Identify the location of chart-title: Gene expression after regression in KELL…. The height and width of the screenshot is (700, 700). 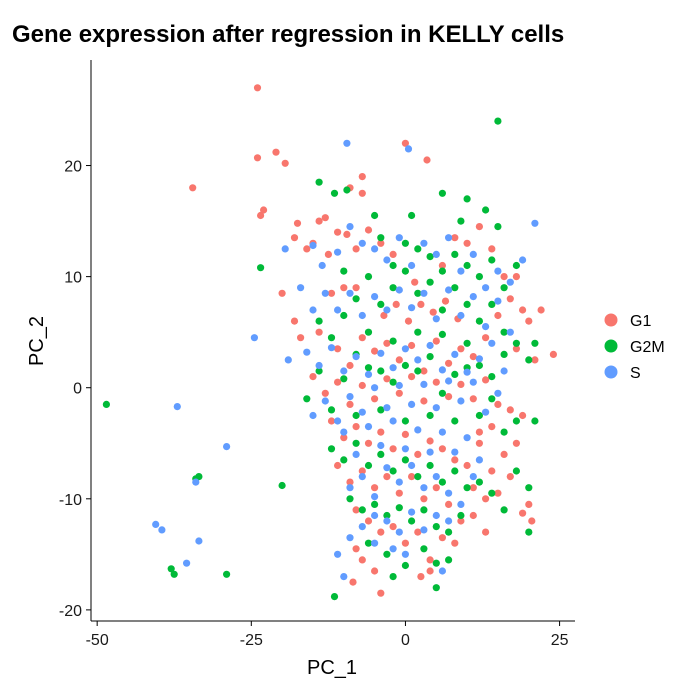
(288, 34).